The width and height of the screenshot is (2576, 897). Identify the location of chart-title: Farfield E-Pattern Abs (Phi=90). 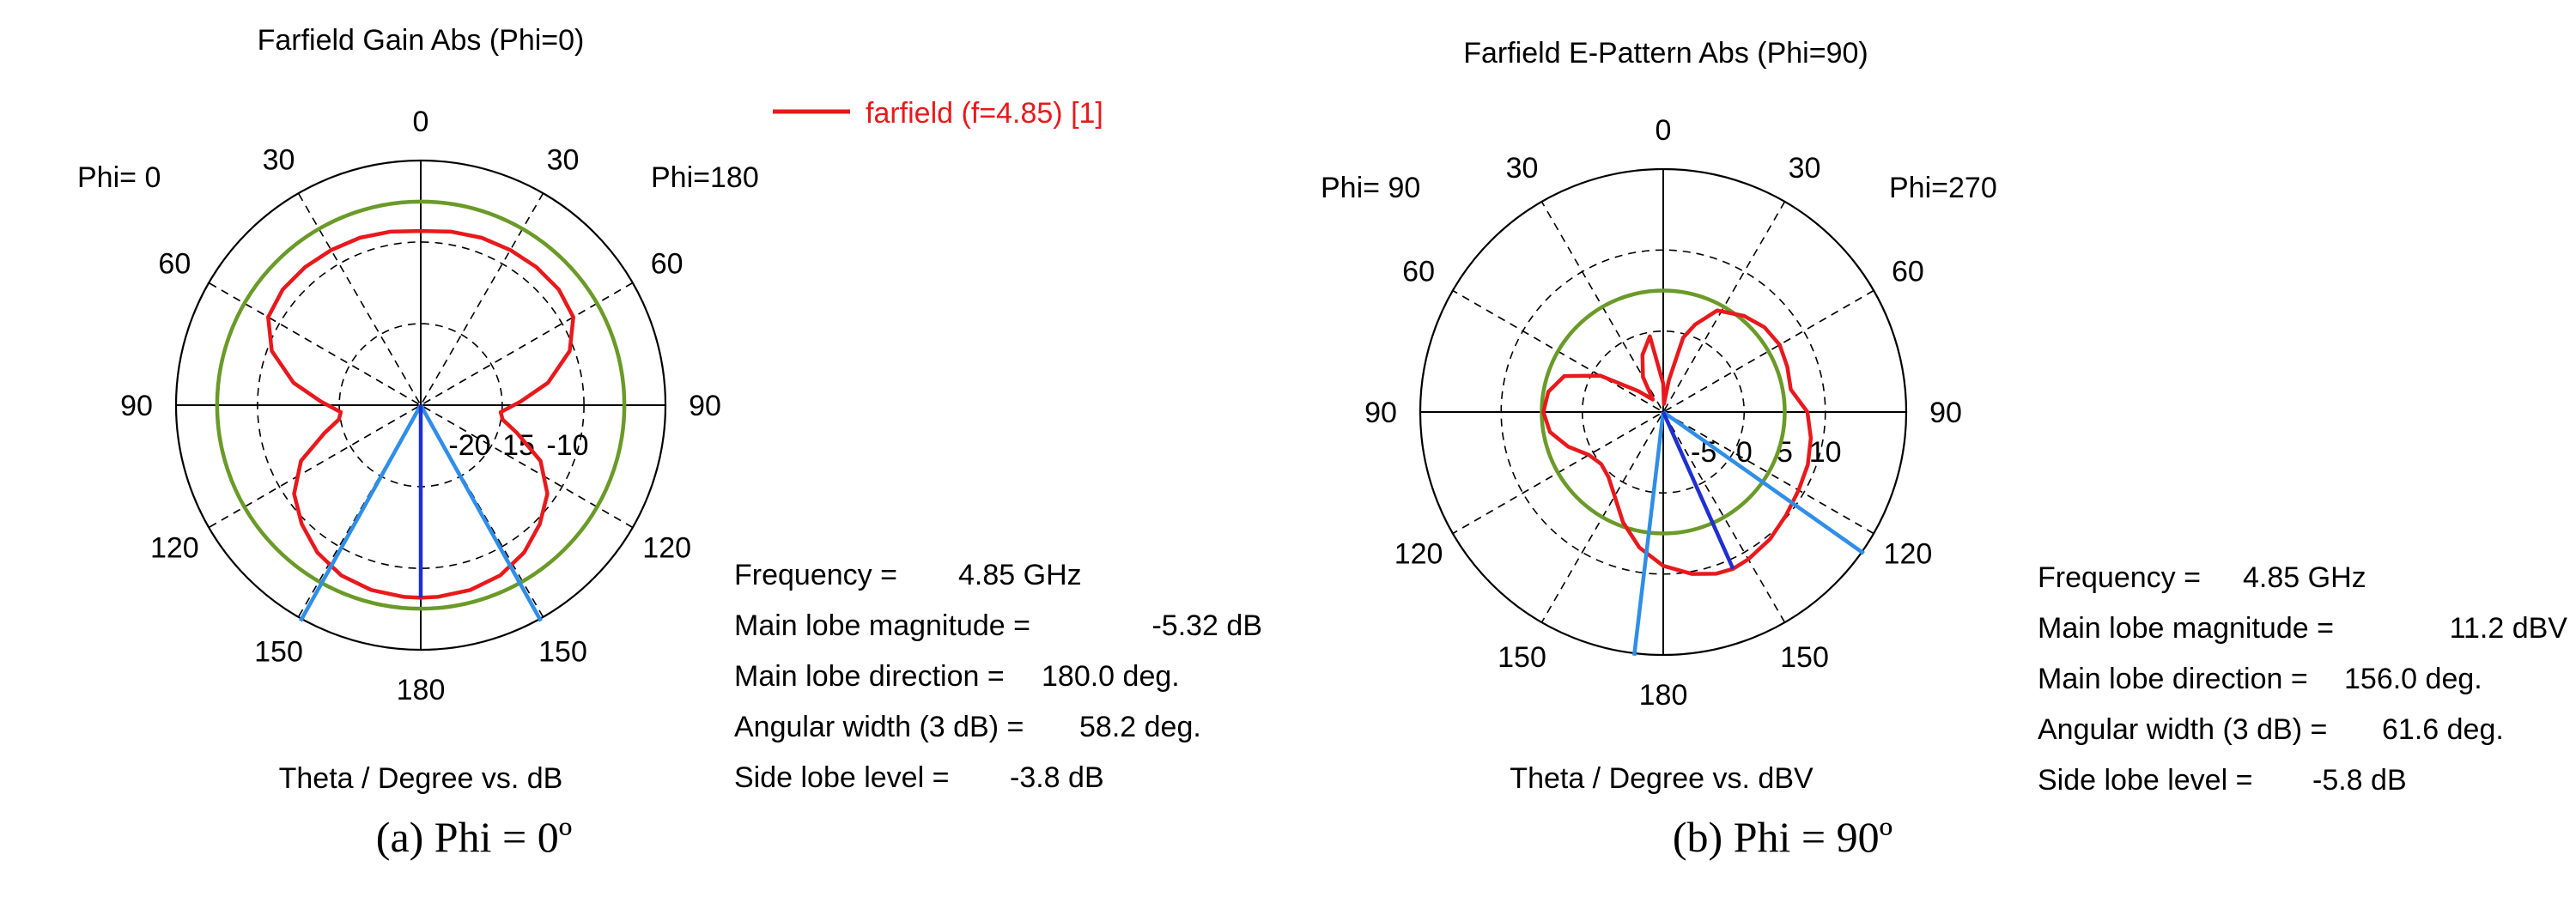
(1665, 53).